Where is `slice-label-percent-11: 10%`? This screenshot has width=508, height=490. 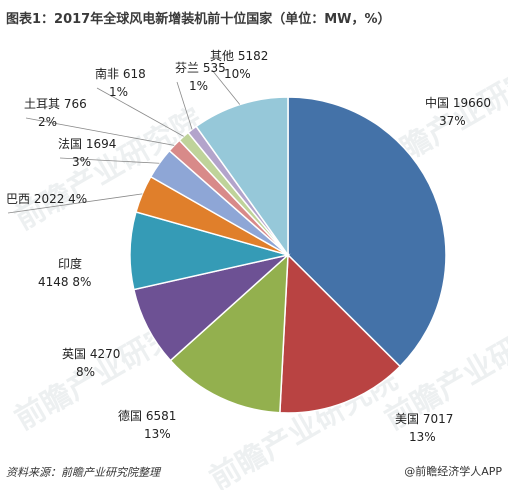 slice-label-percent-11: 10% is located at coordinates (237, 74).